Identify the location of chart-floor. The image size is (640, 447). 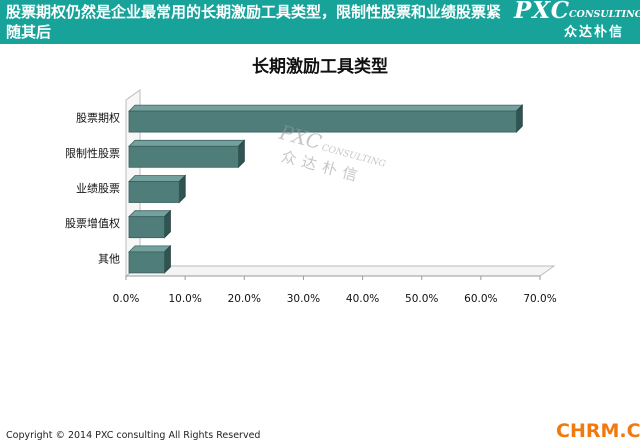
(340, 271).